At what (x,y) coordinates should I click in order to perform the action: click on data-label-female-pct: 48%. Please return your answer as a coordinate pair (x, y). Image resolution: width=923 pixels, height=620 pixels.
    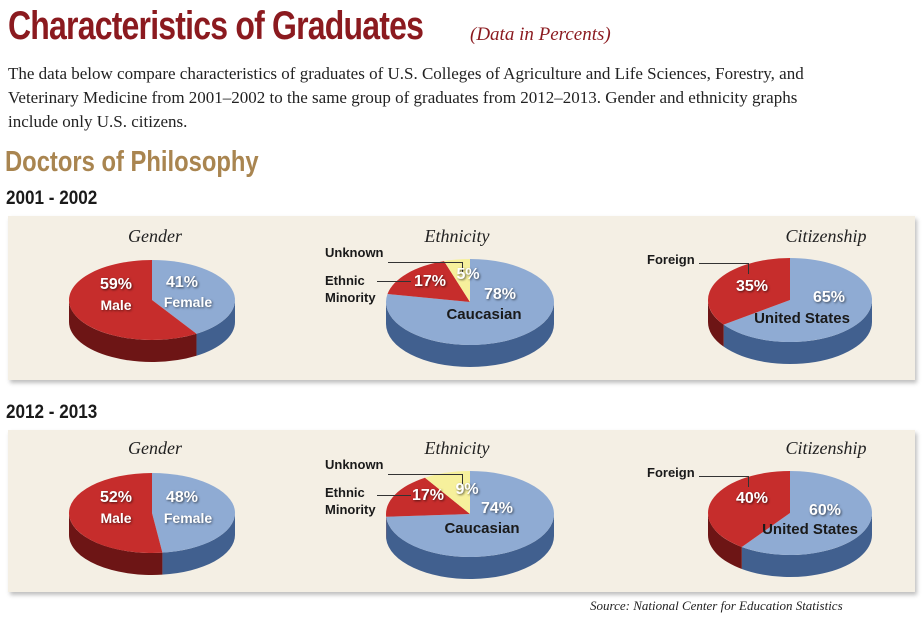
    Looking at the image, I should click on (182, 497).